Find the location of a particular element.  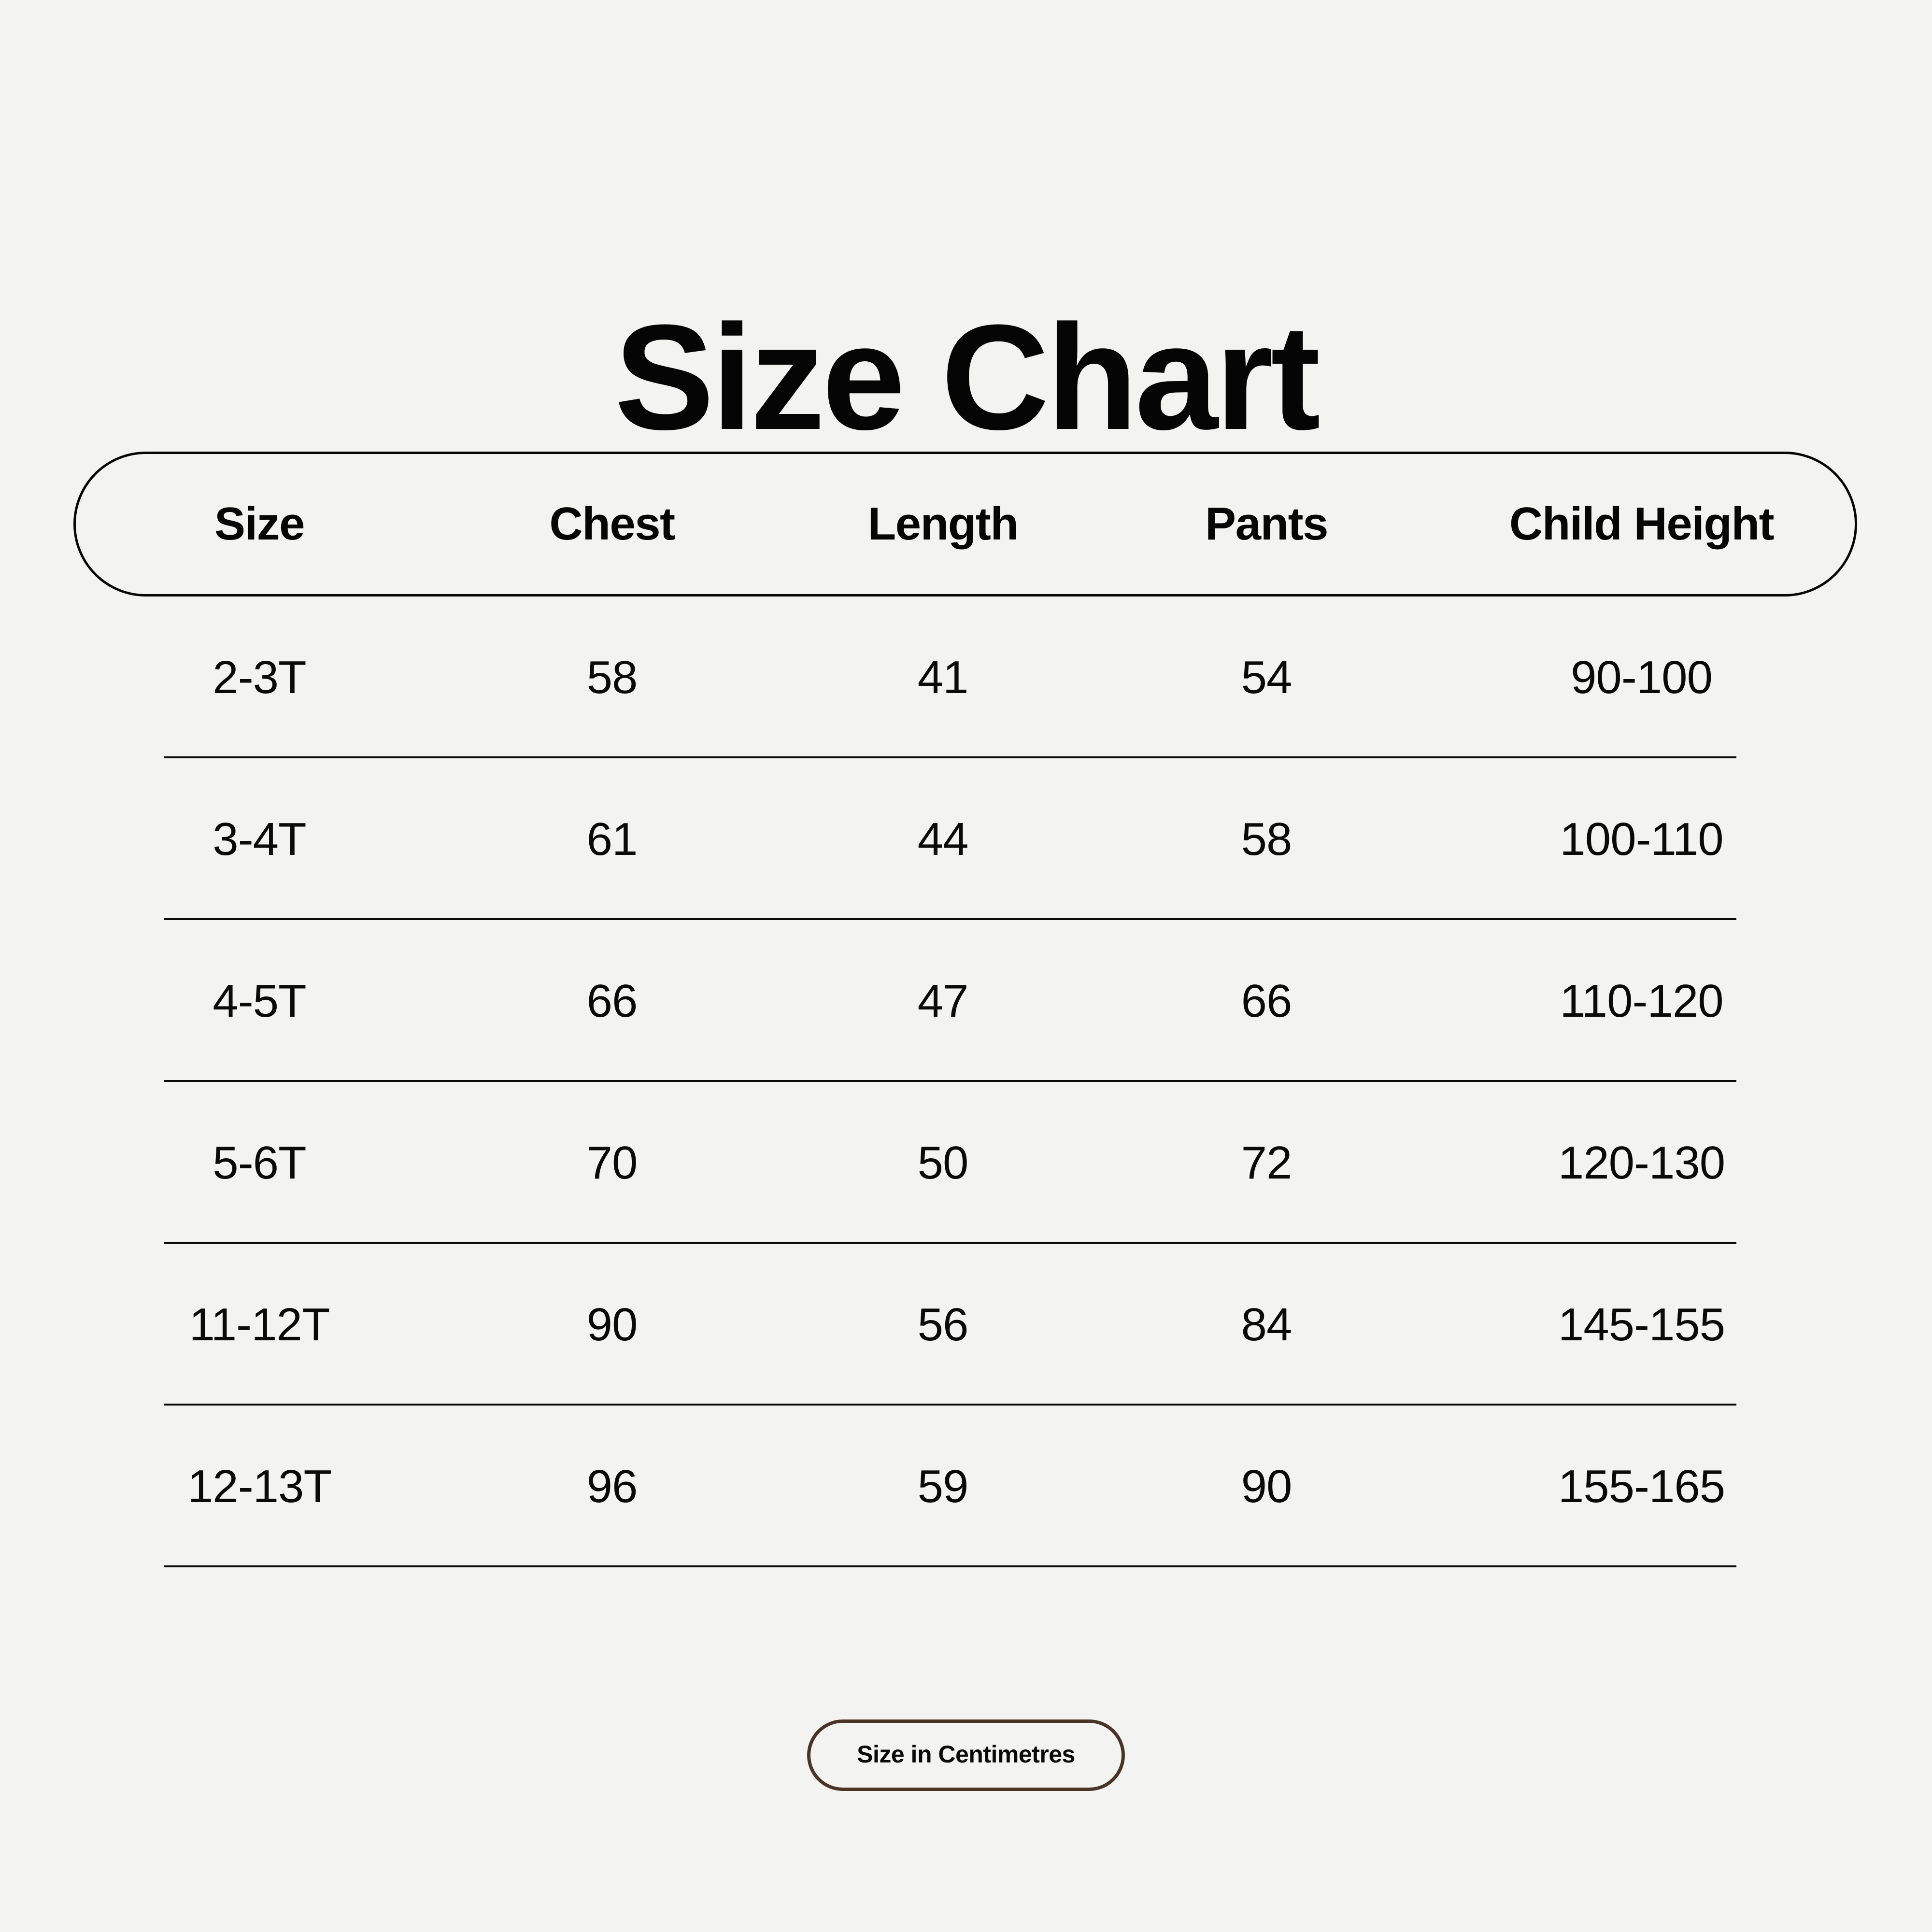

cell-length: 50 is located at coordinates (943, 1162).